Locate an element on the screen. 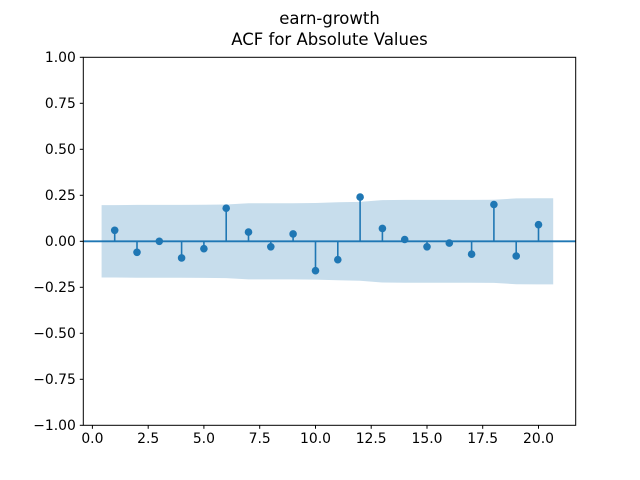 This screenshot has height=480, width=640. y-tick-label: −0.50 is located at coordinates (54, 334).